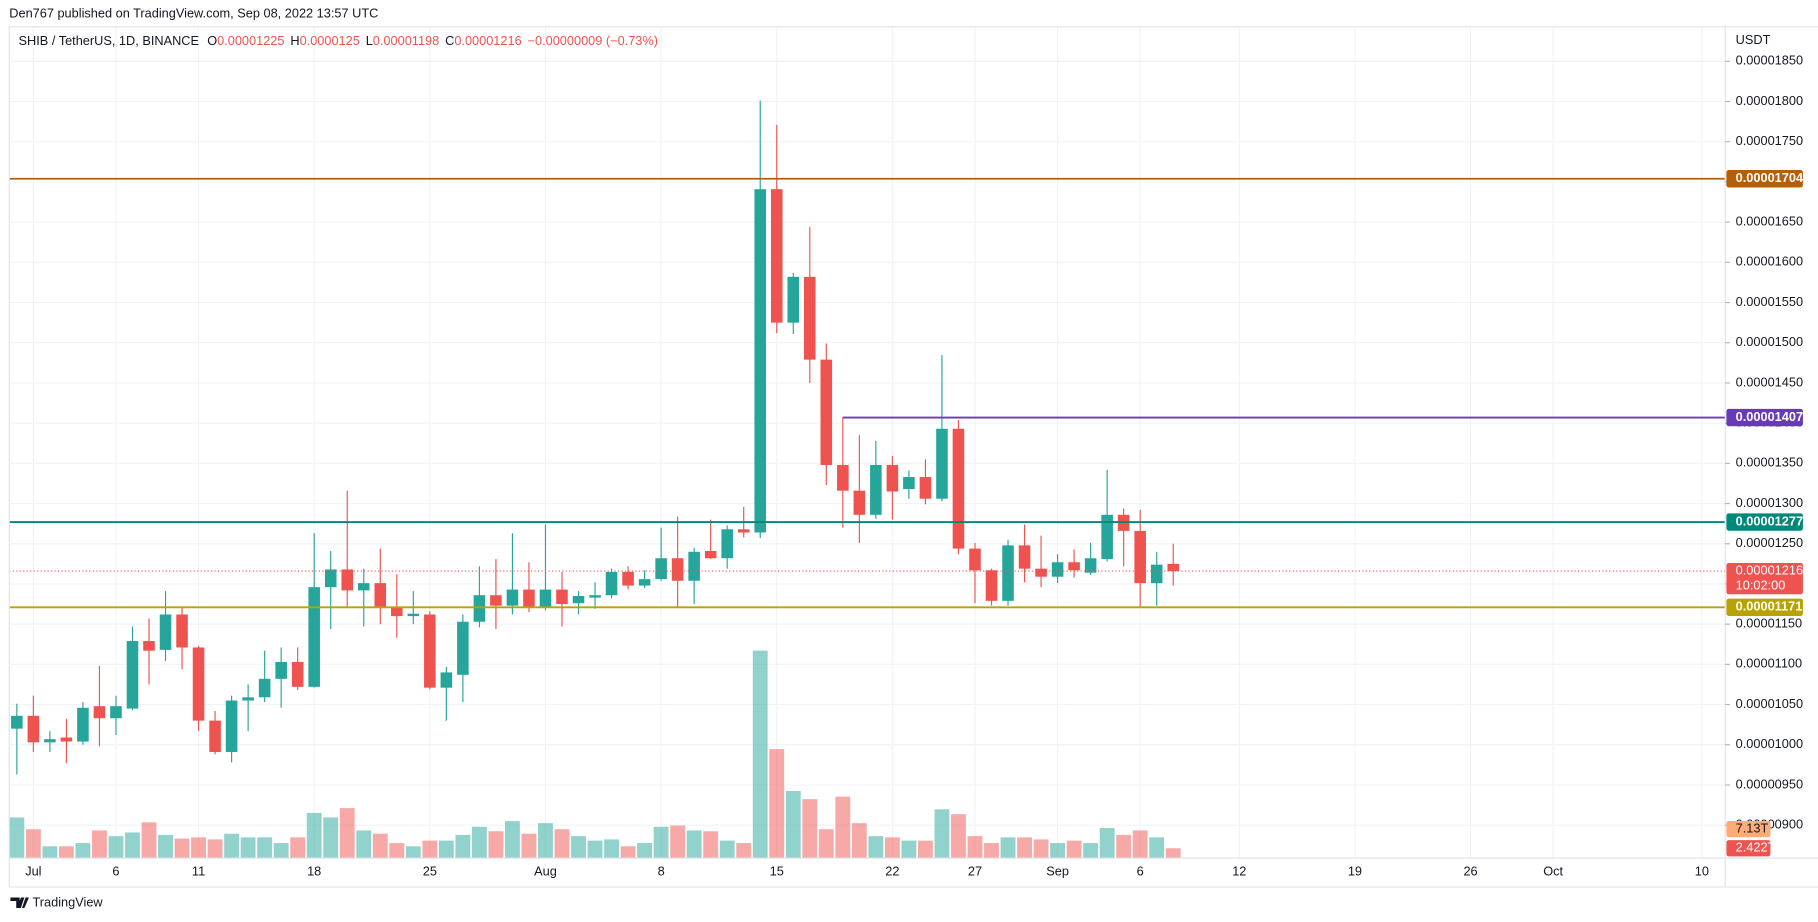 The width and height of the screenshot is (1818, 922). I want to click on h-value: 0.0000125, so click(330, 40).